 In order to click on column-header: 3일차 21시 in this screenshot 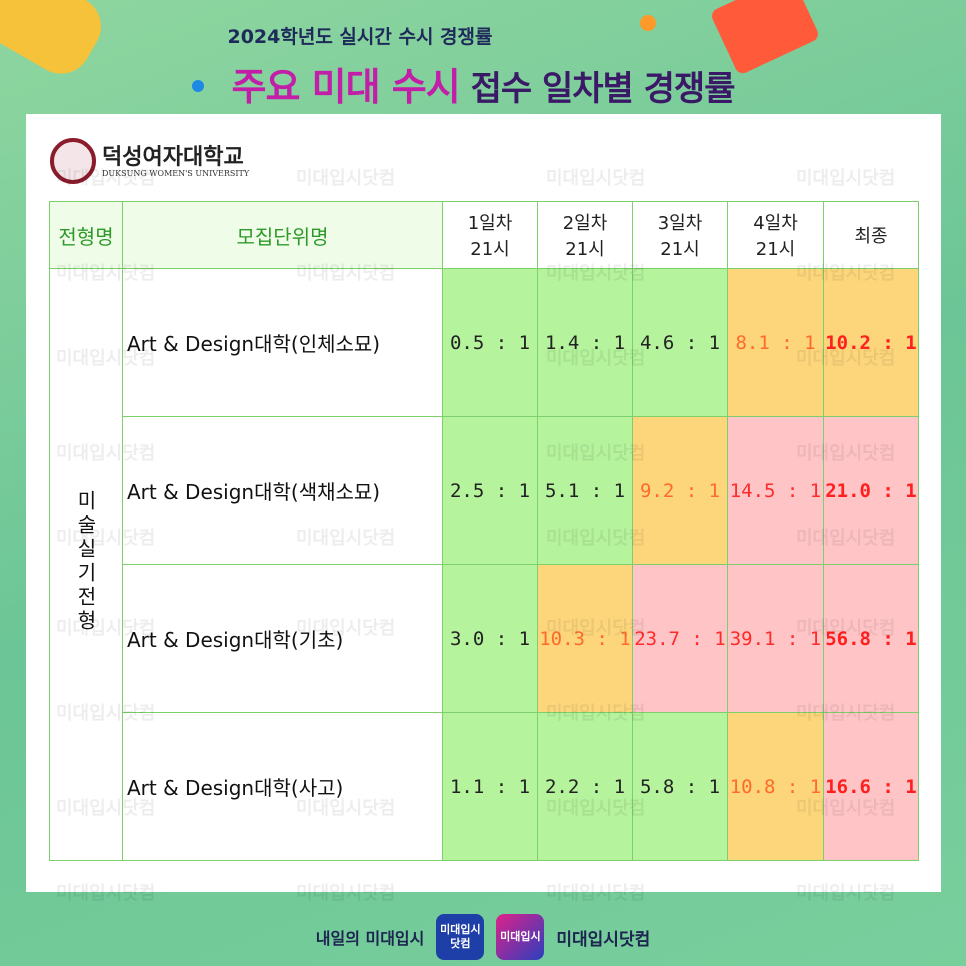, I will do `click(680, 235)`.